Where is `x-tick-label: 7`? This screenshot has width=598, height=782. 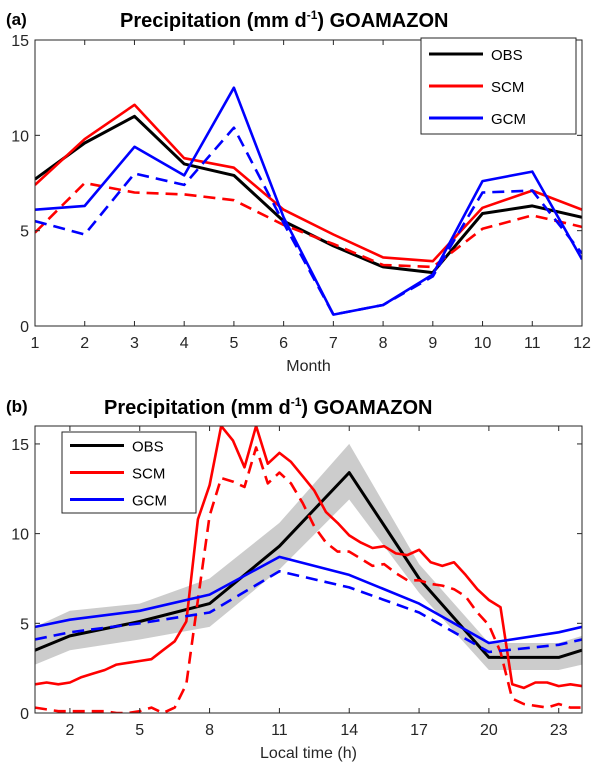 x-tick-label: 7 is located at coordinates (333, 343).